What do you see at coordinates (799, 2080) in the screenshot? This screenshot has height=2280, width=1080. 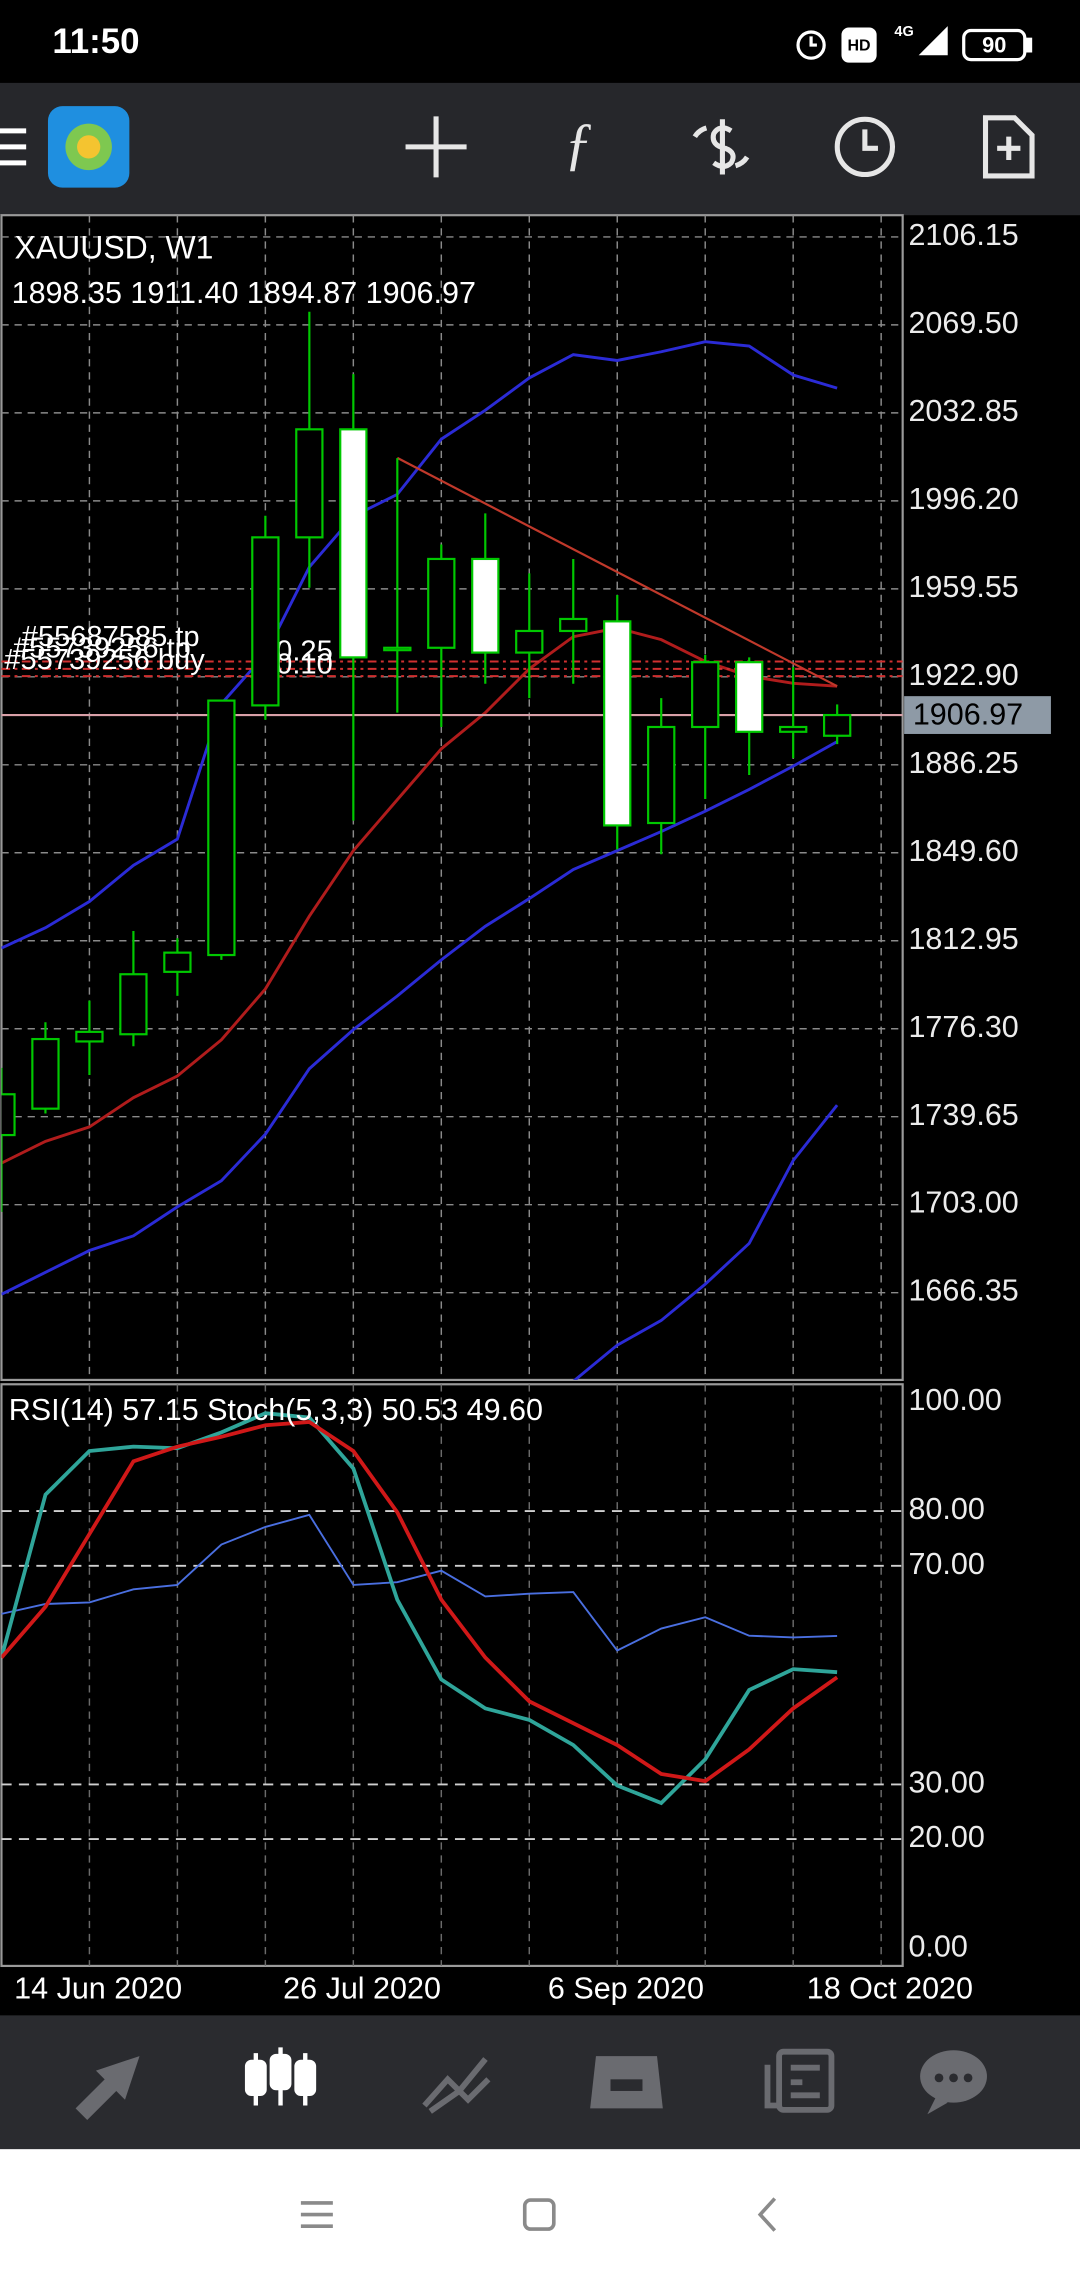 I see `news-tab` at bounding box center [799, 2080].